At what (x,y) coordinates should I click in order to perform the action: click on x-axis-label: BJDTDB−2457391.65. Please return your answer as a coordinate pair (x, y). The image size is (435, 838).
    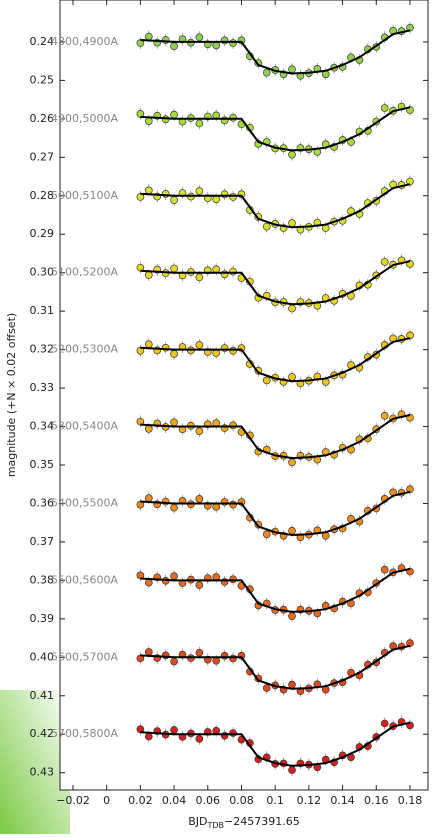
    Looking at the image, I should click on (244, 822).